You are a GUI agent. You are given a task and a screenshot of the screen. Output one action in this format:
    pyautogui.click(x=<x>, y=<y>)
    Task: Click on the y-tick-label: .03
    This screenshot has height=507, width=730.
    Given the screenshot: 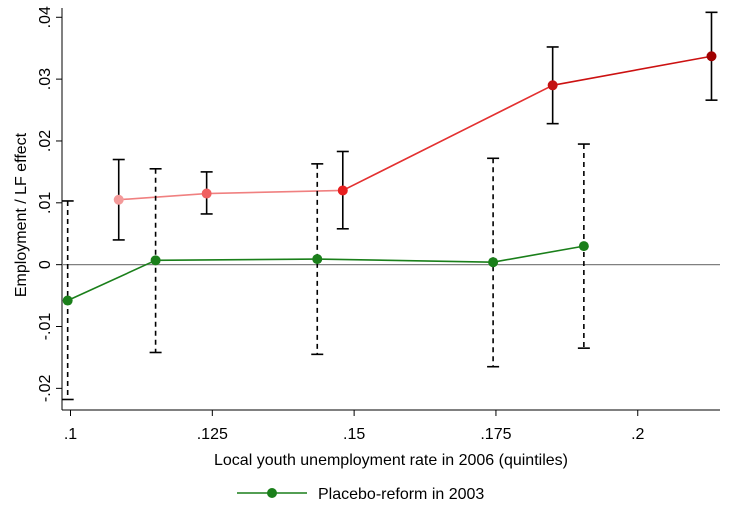 What is the action you would take?
    pyautogui.click(x=45, y=79)
    